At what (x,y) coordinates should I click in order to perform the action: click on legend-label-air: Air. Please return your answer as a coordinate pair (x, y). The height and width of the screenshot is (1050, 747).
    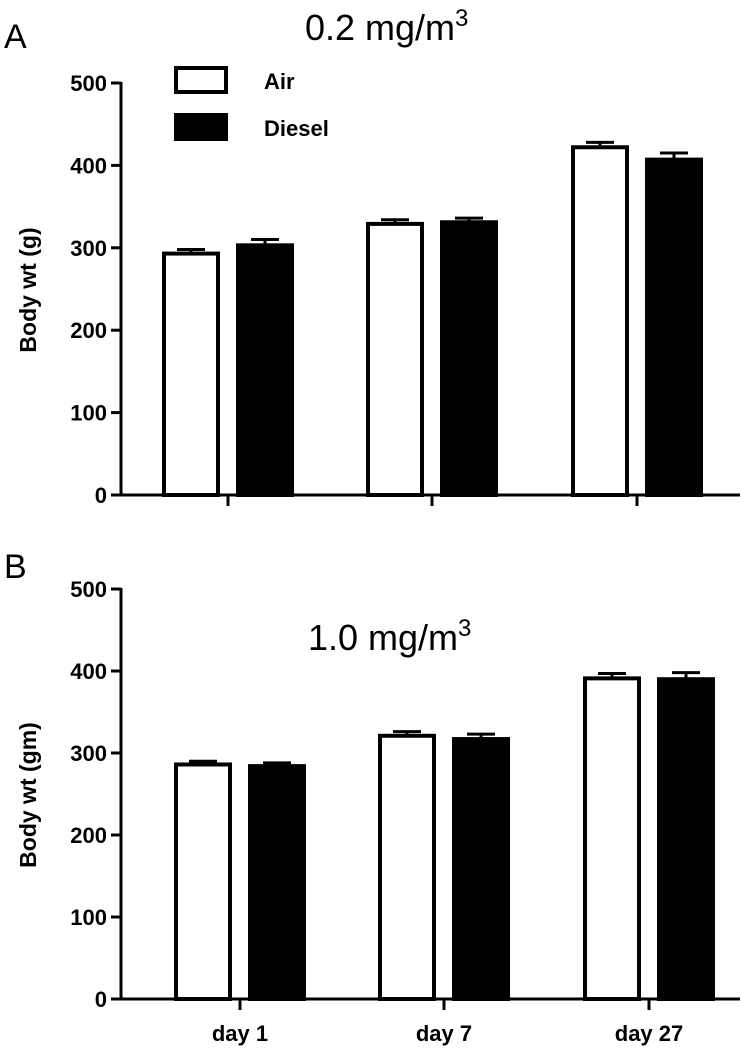
    Looking at the image, I should click on (279, 81).